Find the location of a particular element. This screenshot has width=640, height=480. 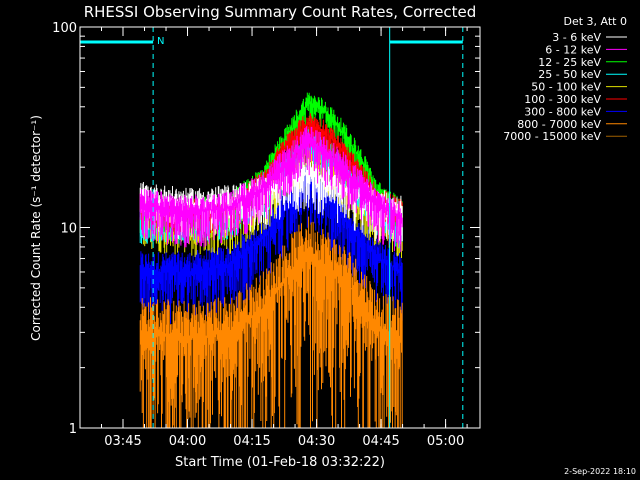

x-tick-label: 04:45 is located at coordinates (380, 441).